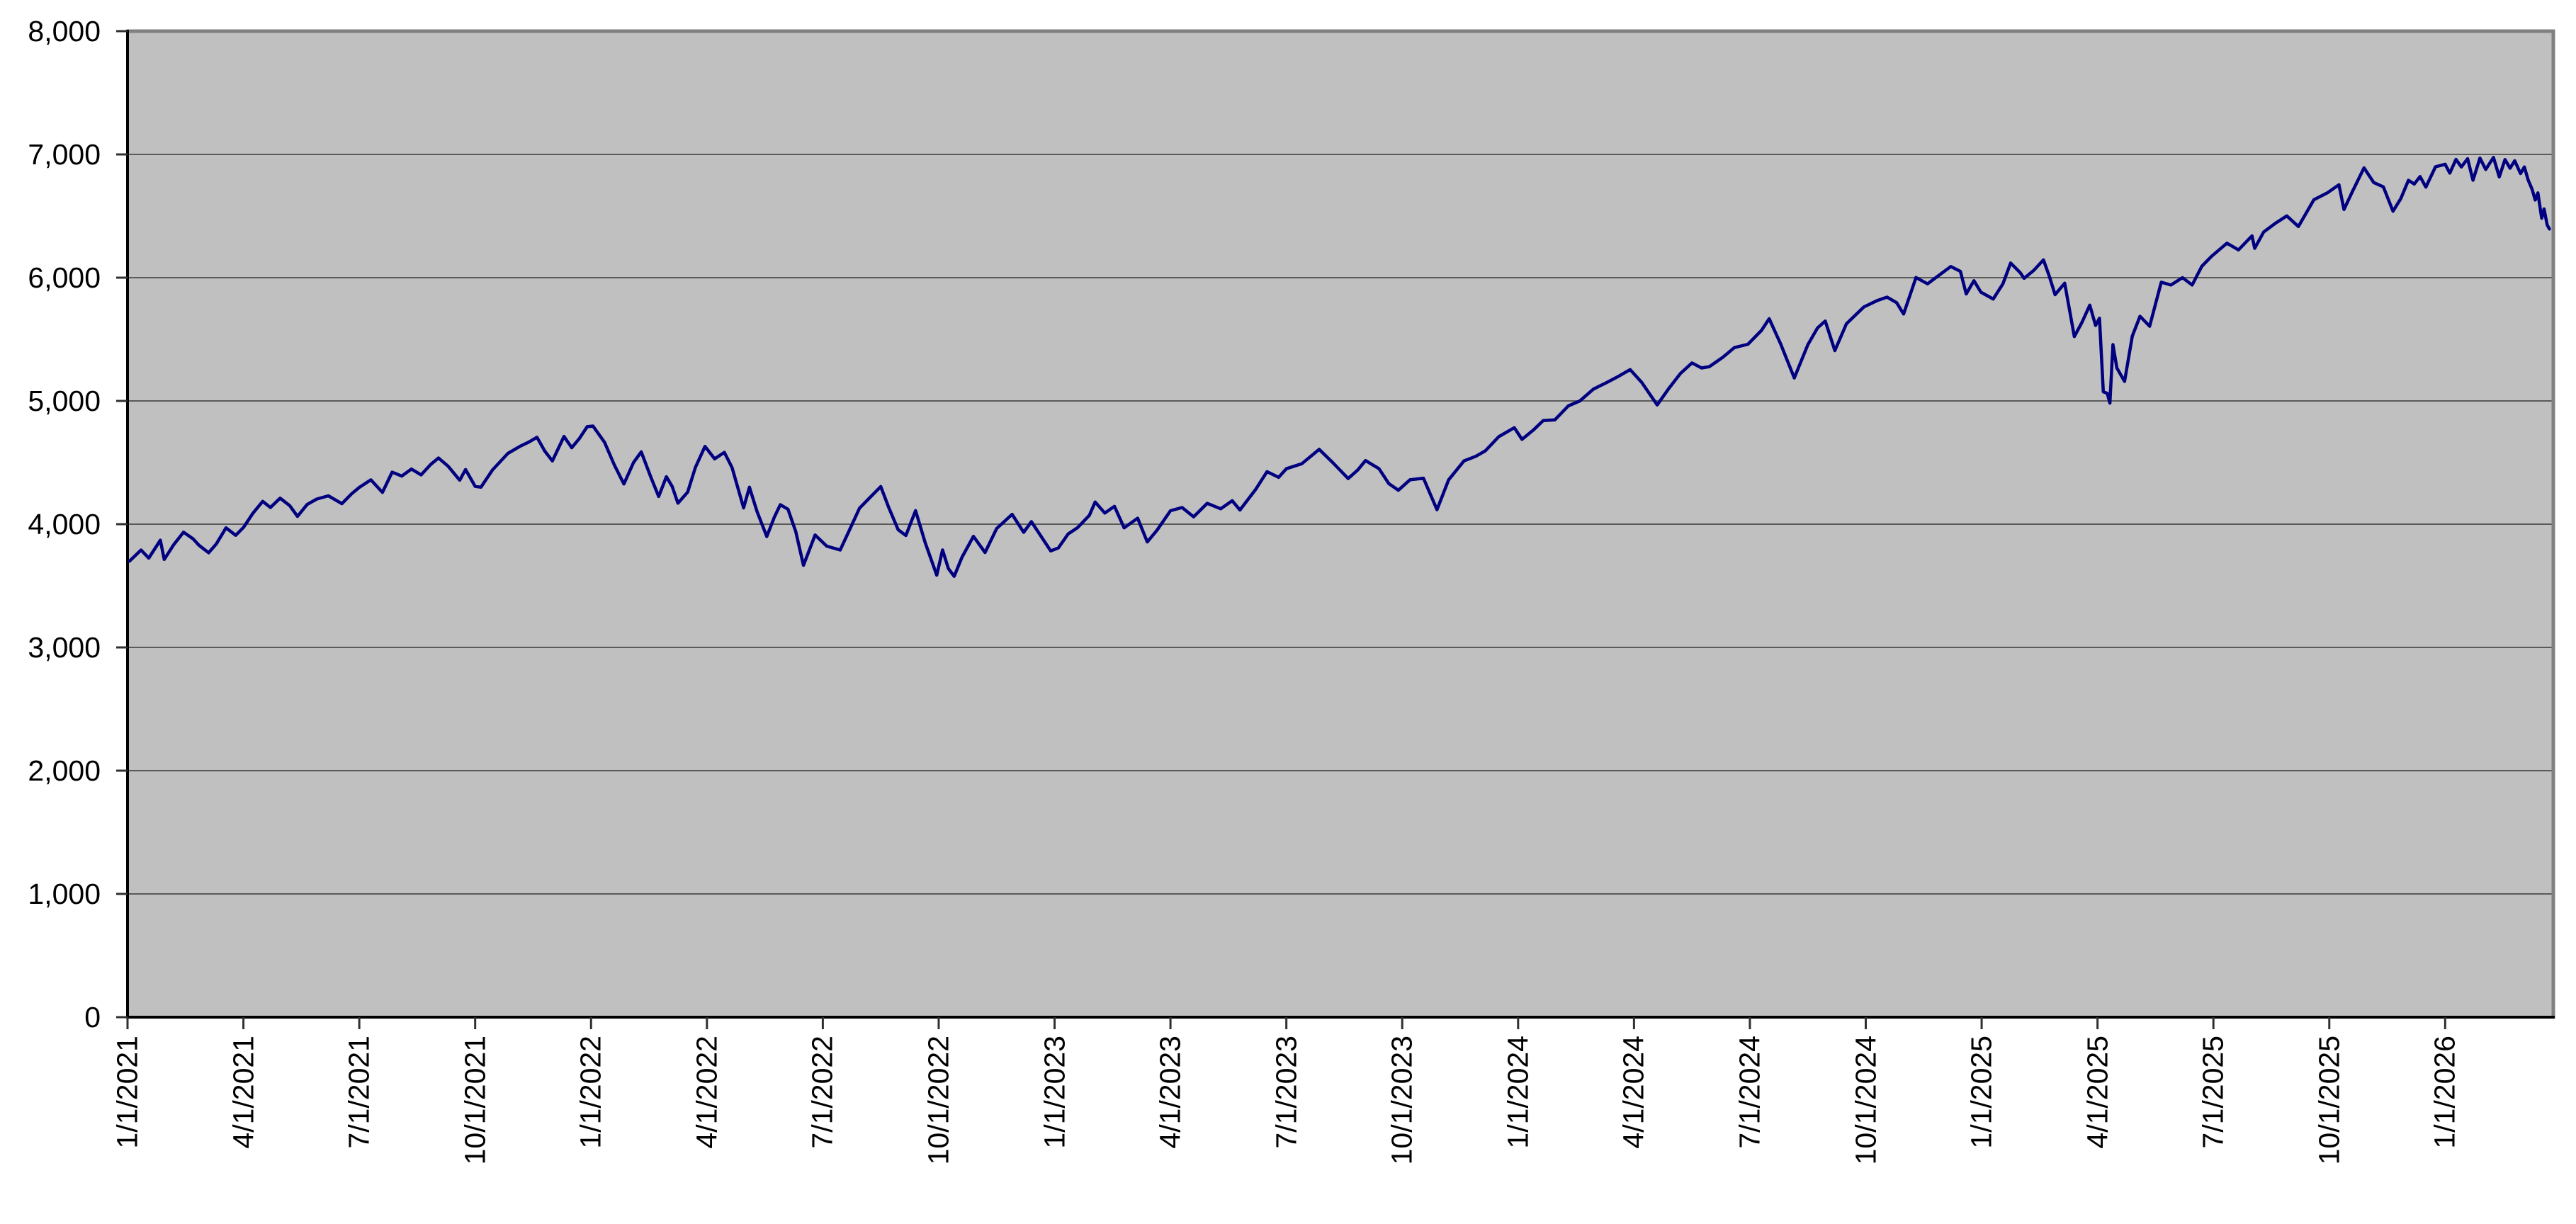 The height and width of the screenshot is (1224, 2576). I want to click on x-axis-label: 1/1/2023, so click(1054, 1093).